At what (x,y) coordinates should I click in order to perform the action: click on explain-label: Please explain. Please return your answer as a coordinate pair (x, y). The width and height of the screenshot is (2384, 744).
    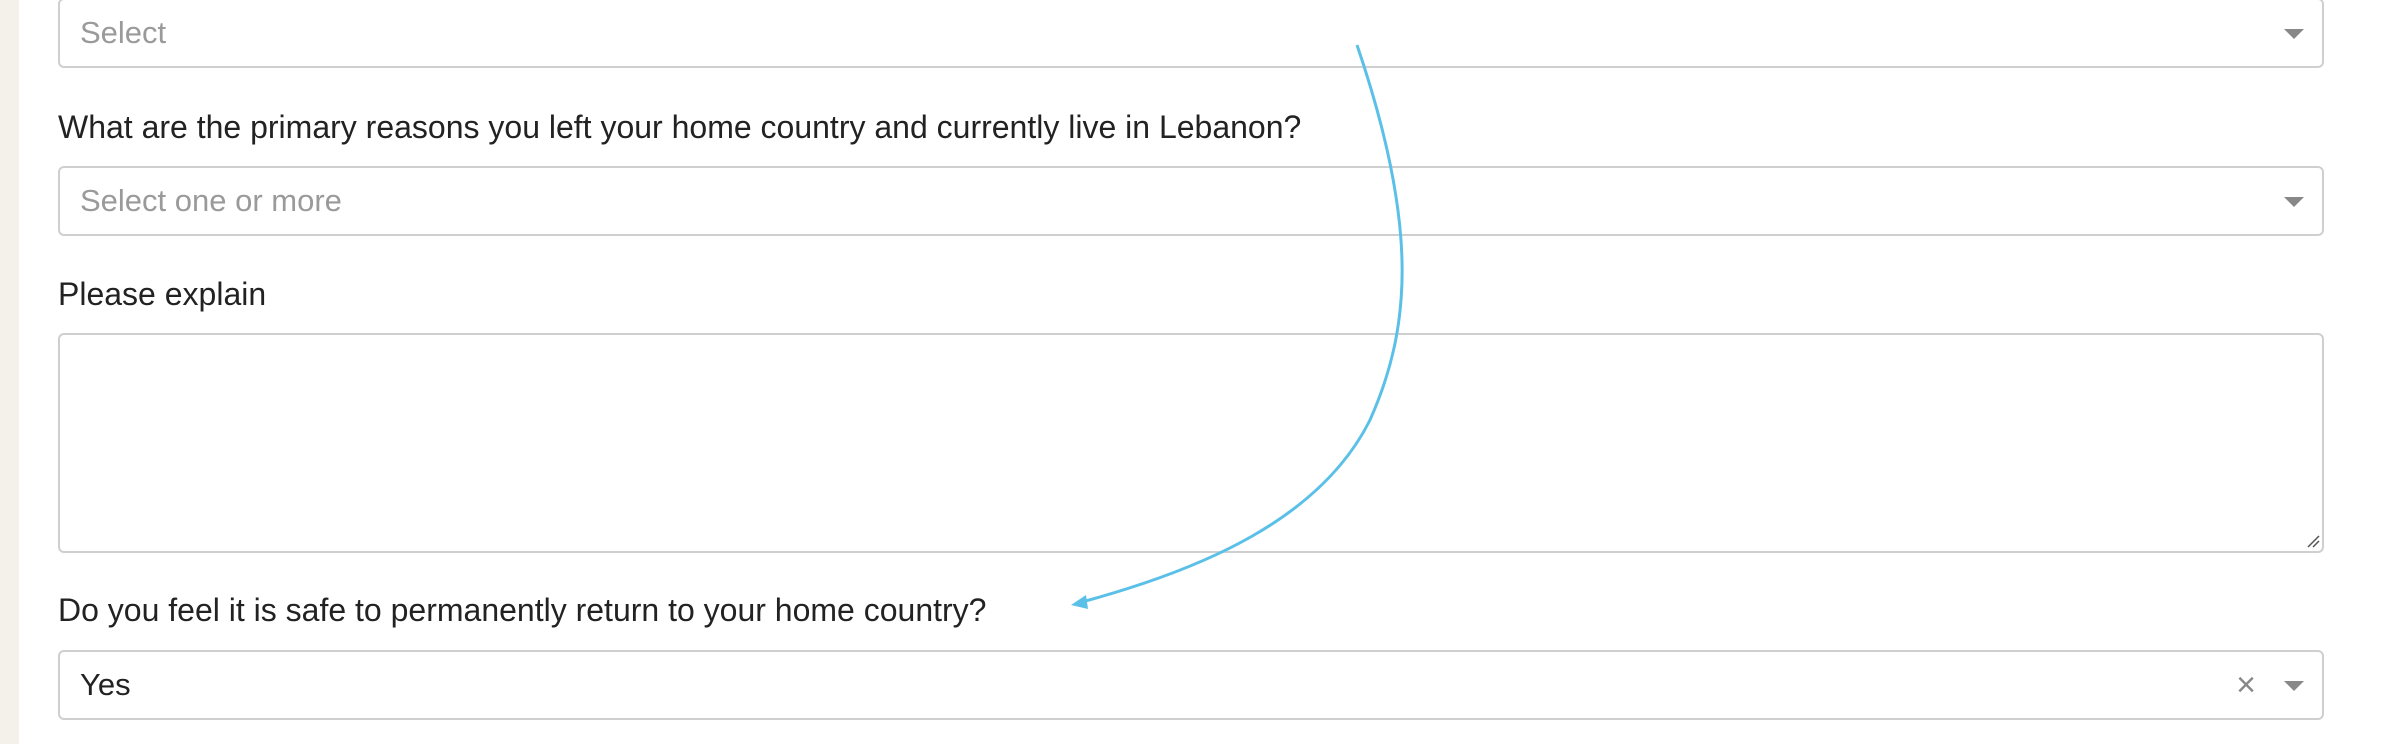
    Looking at the image, I should click on (162, 294).